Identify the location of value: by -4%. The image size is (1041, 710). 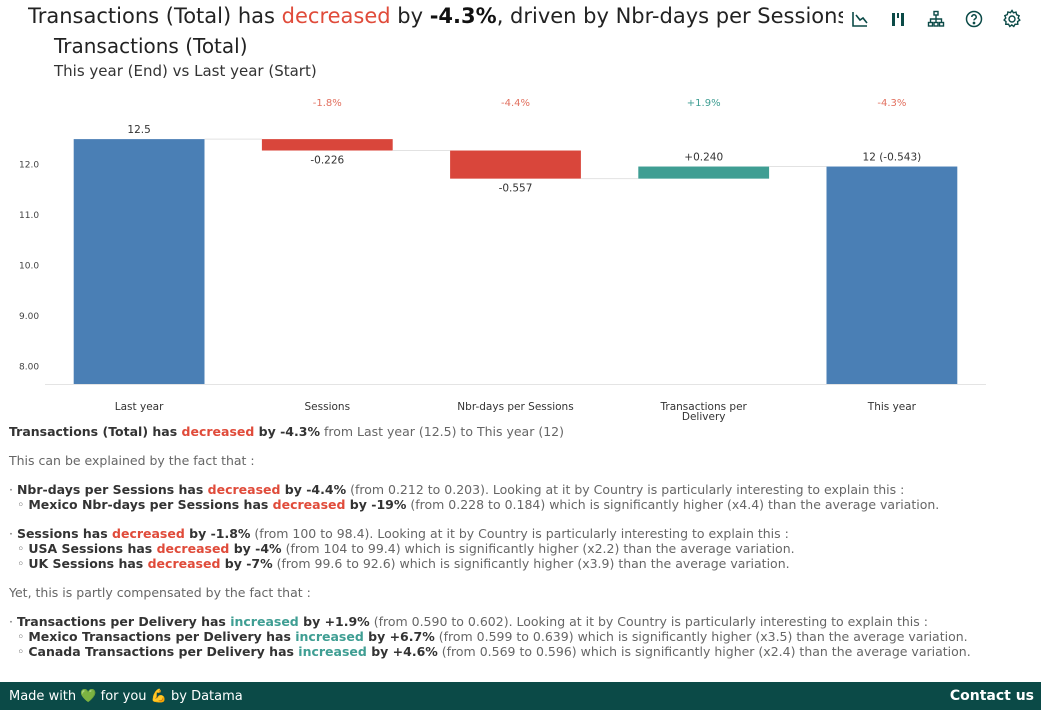
(255, 548).